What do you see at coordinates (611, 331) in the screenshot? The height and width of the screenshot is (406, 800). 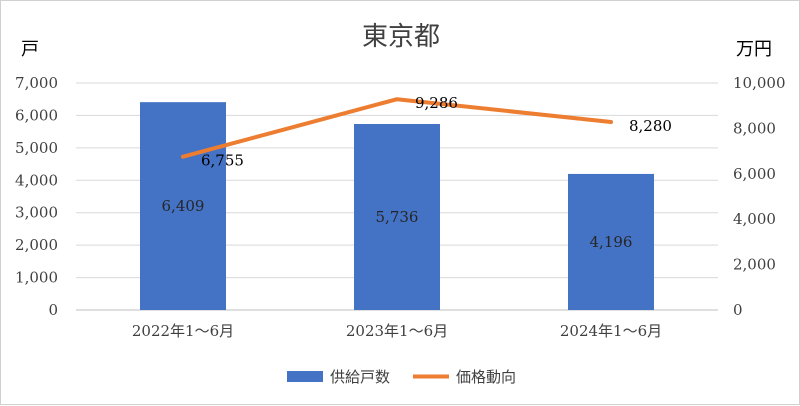 I see `category-label: 2024年1～6月` at bounding box center [611, 331].